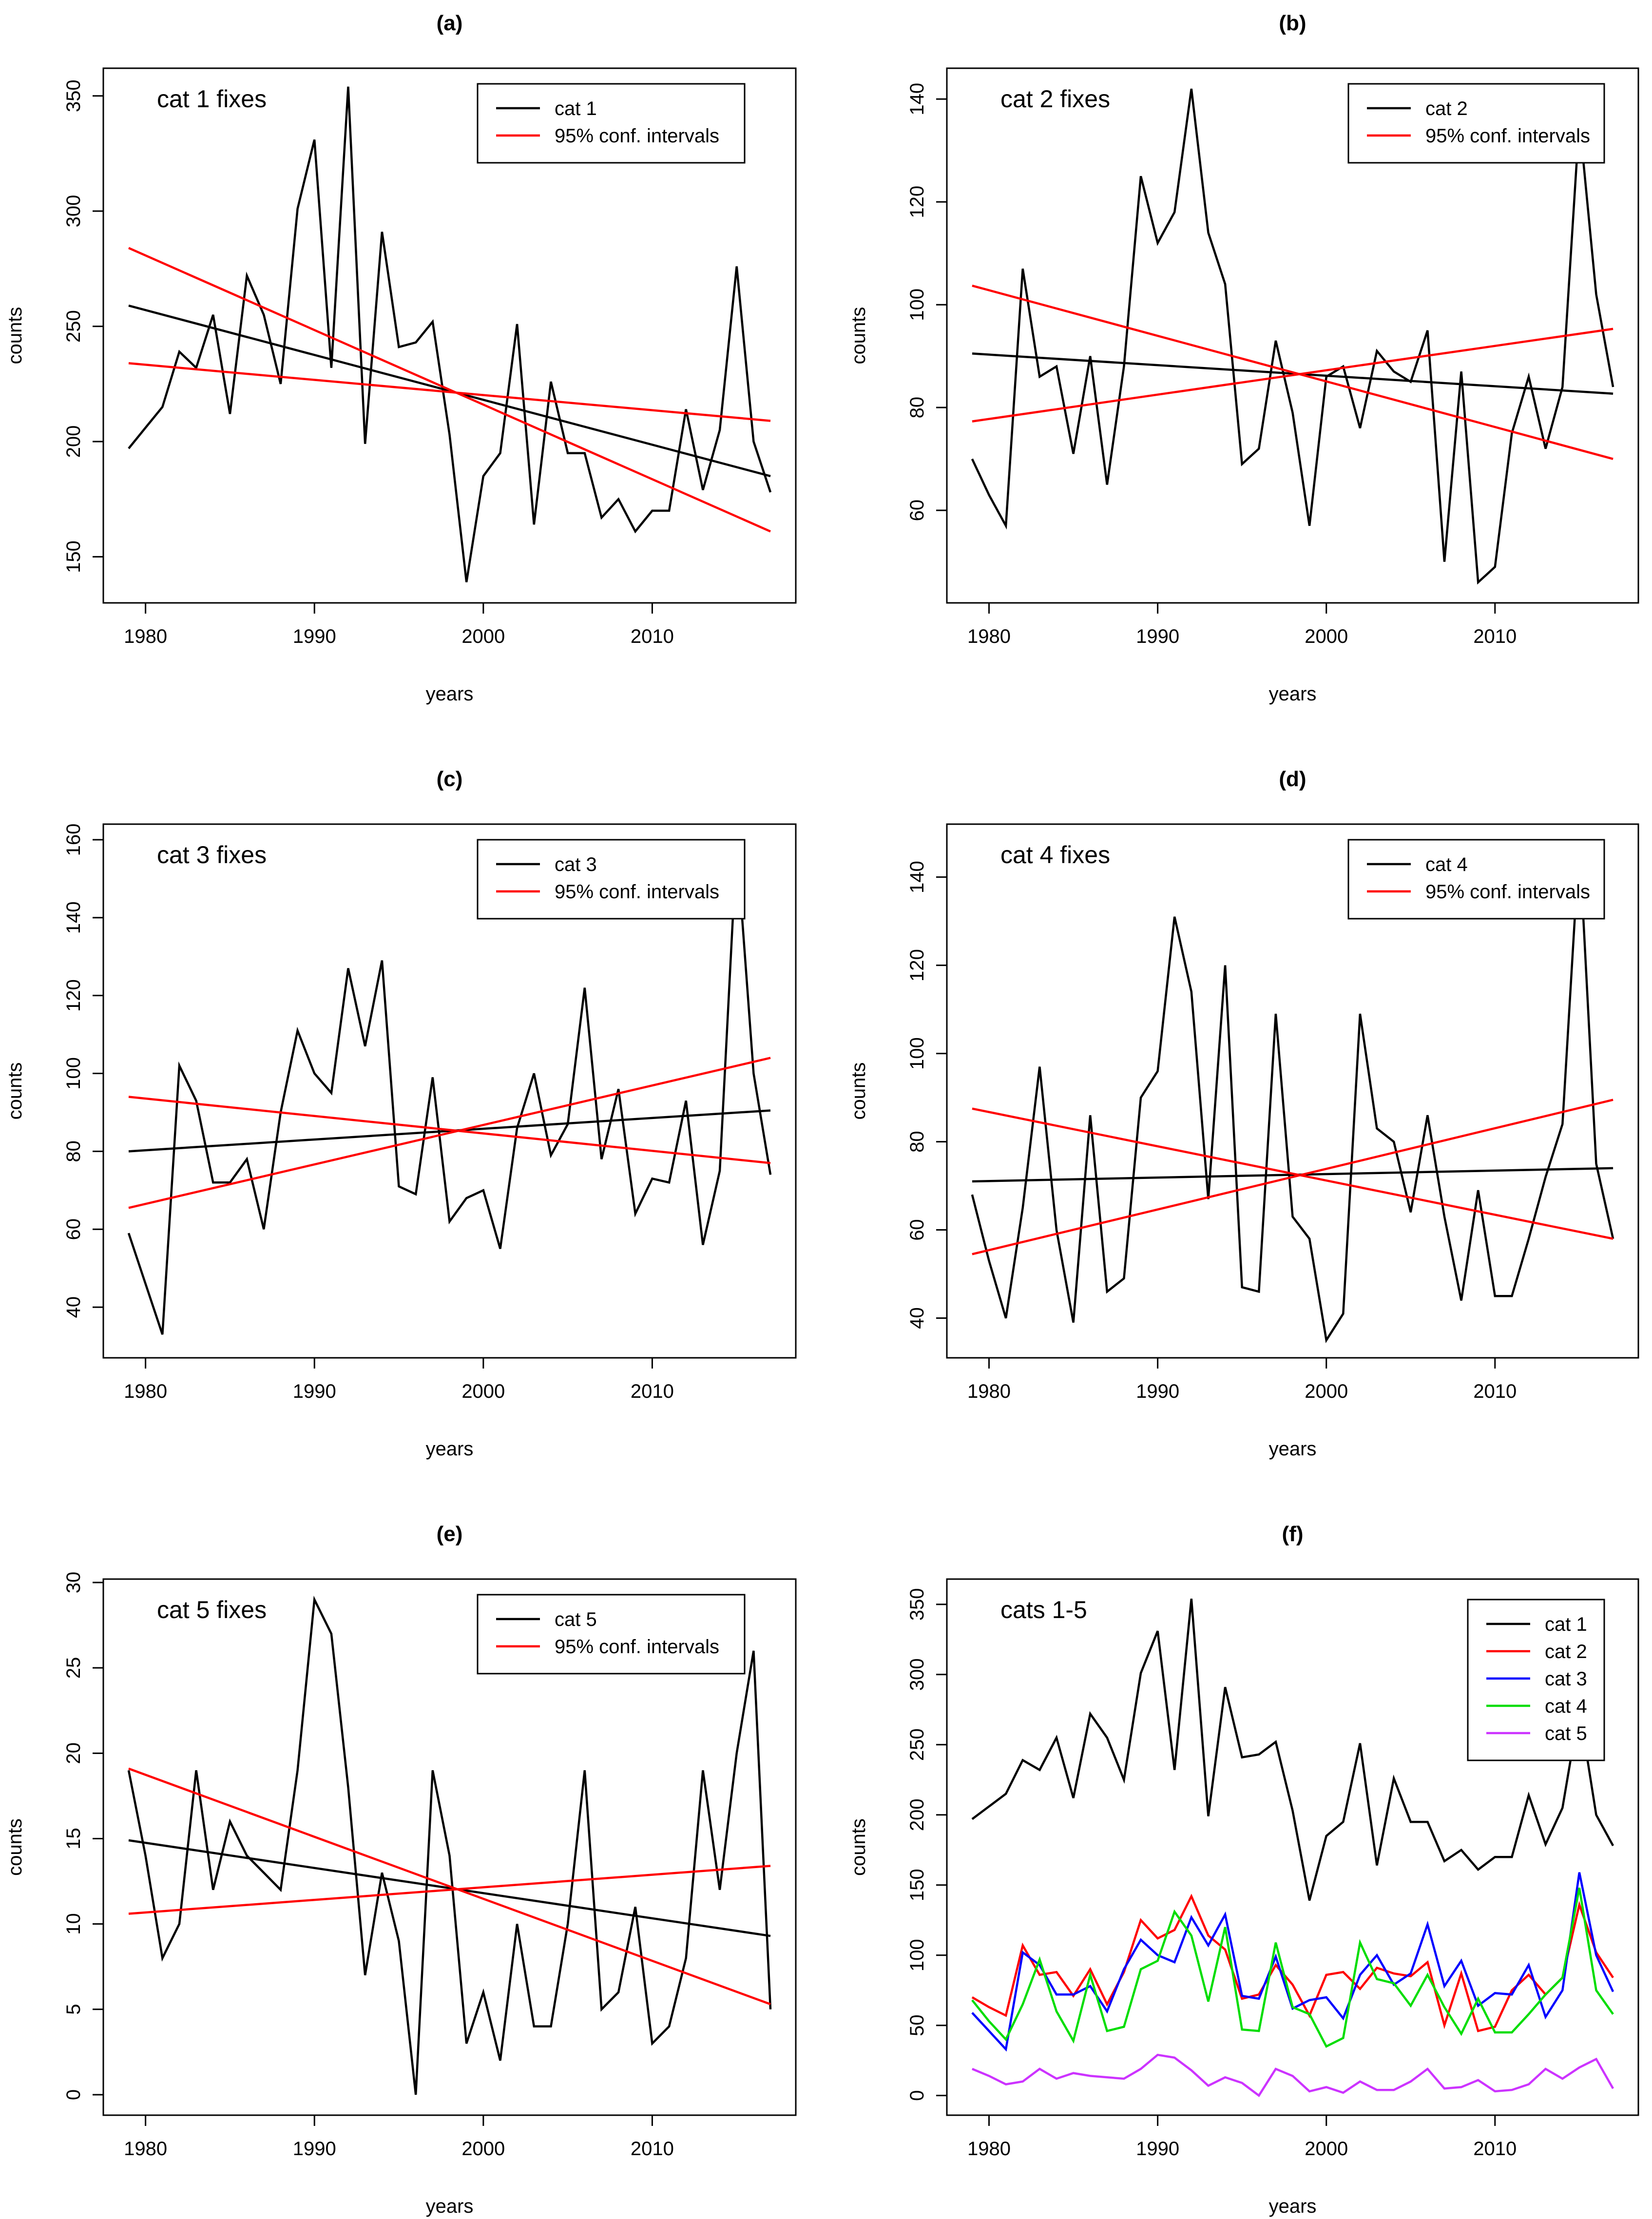  What do you see at coordinates (73, 1839) in the screenshot?
I see `y-tick-label: 15` at bounding box center [73, 1839].